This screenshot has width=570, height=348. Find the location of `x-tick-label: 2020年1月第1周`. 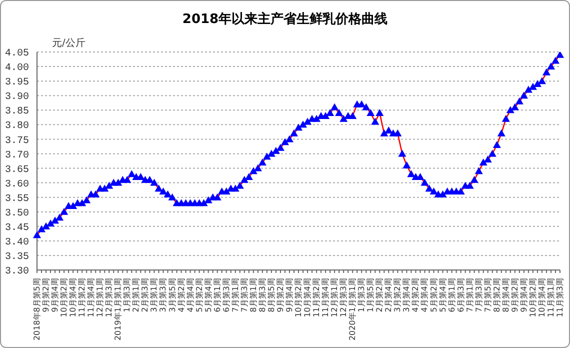

x-tick-label: 2020年1月第1周 is located at coordinates (353, 309).